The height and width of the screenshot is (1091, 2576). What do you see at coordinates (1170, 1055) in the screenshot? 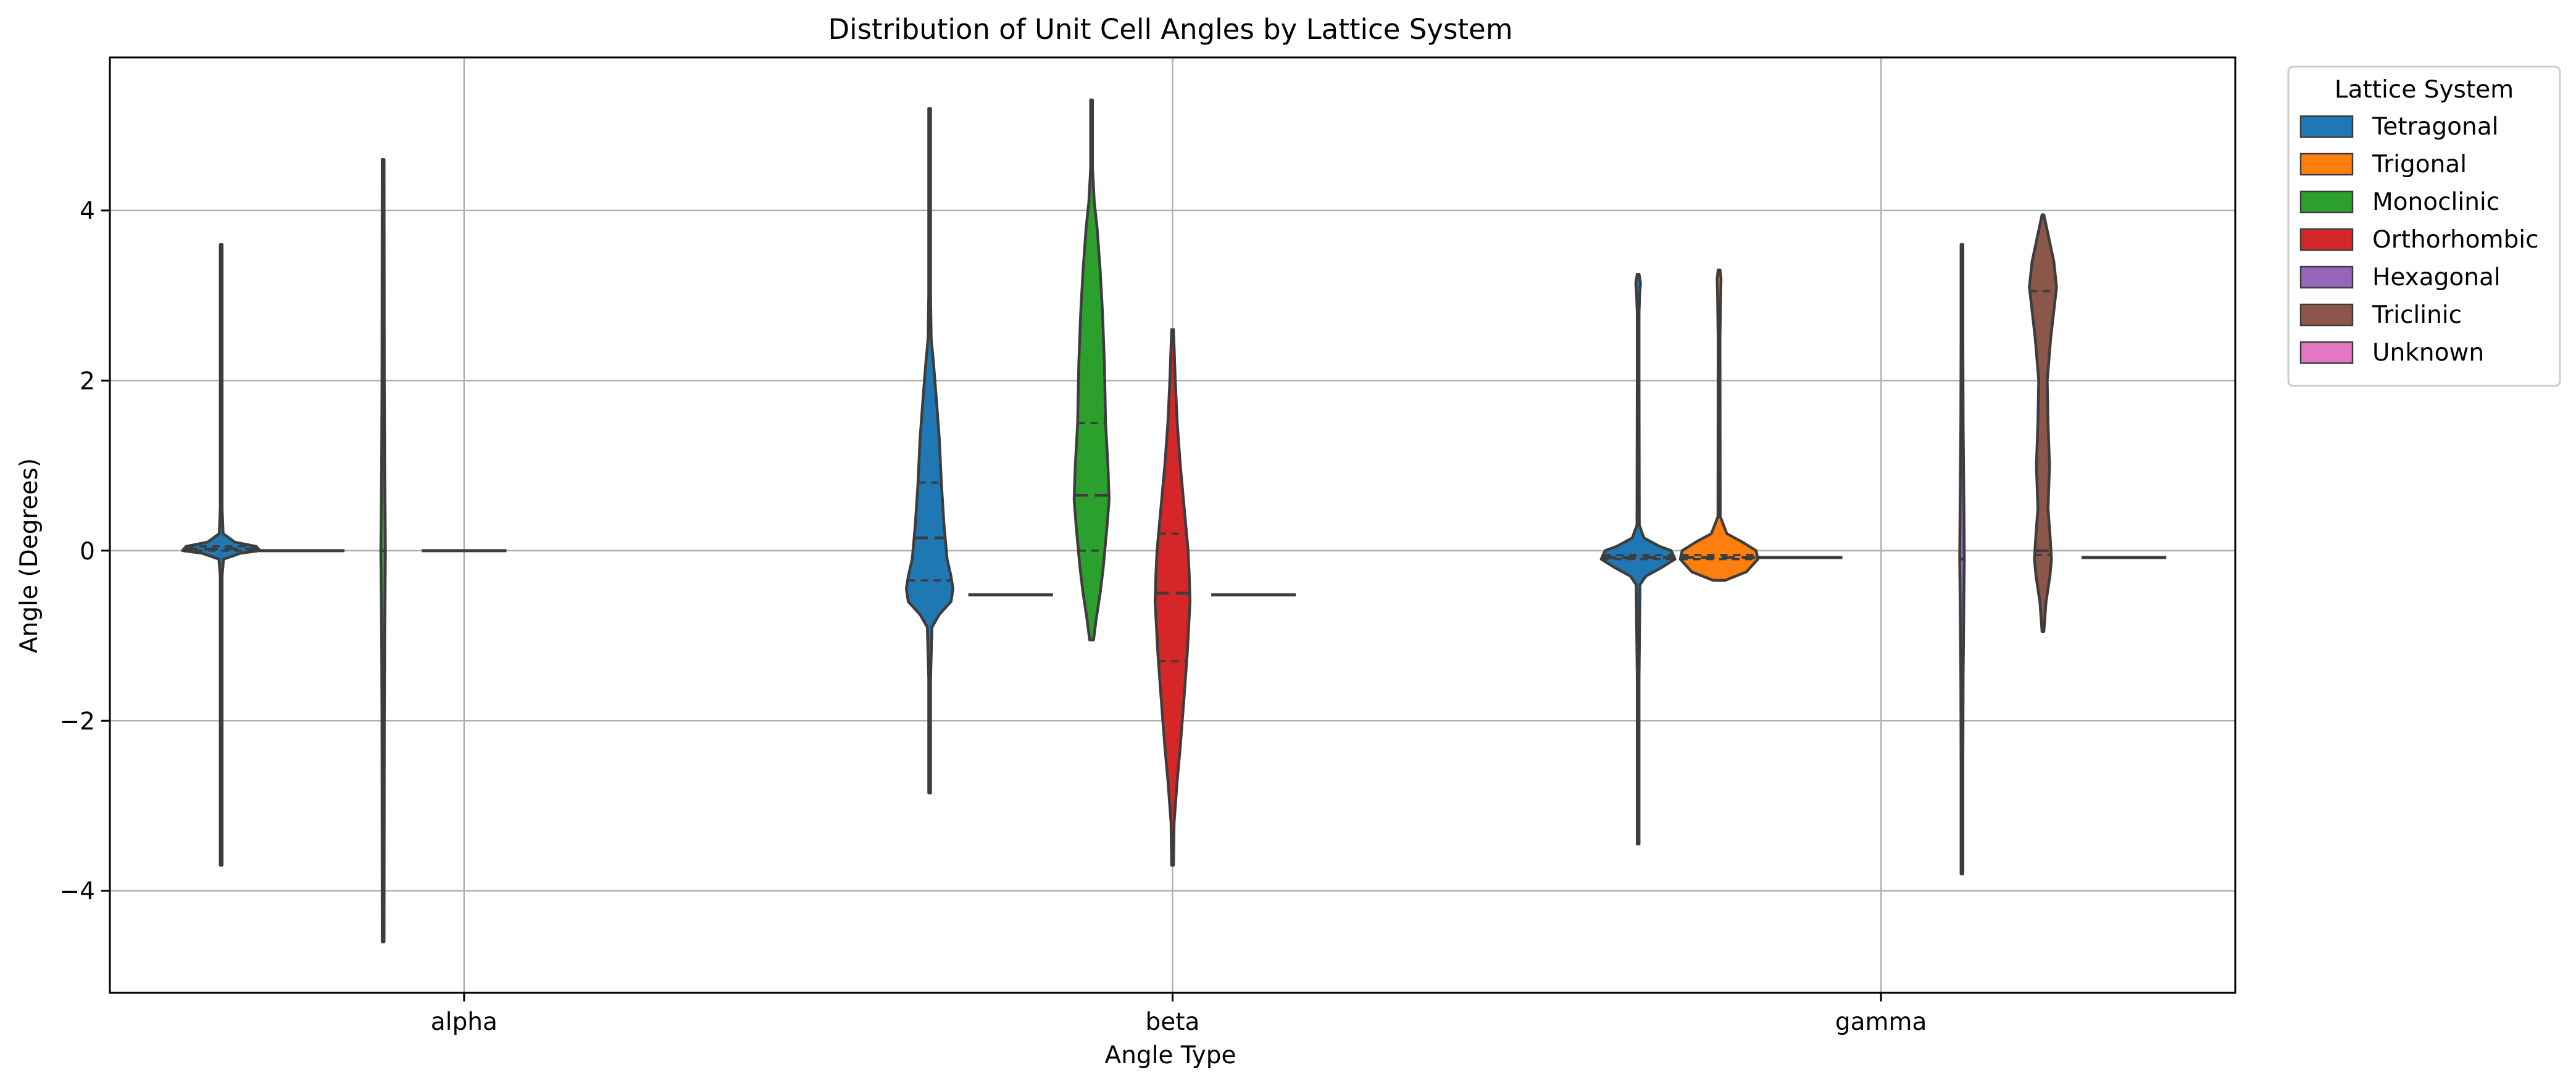
I see `x-axis-label: Angle Type` at bounding box center [1170, 1055].